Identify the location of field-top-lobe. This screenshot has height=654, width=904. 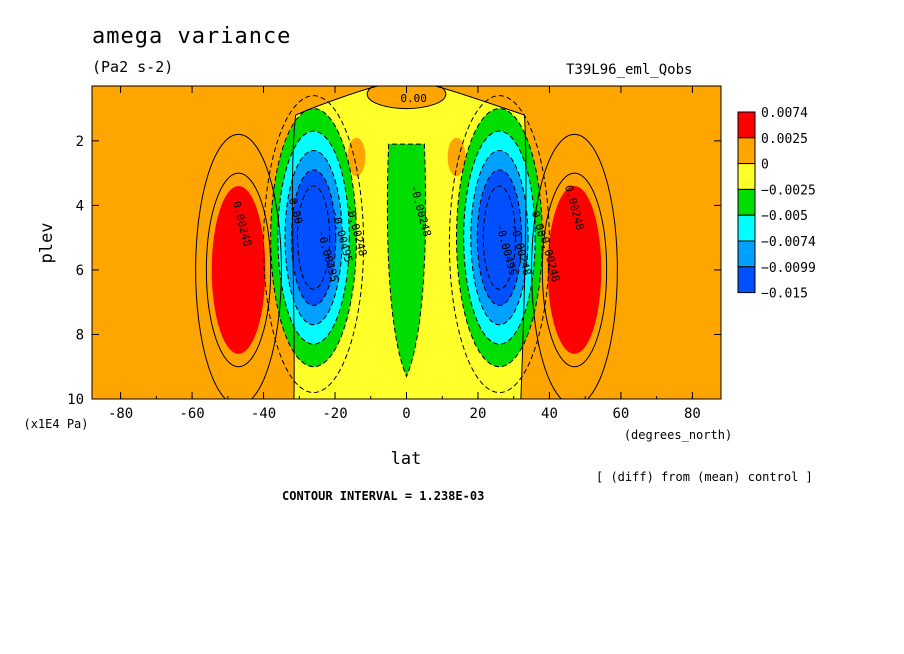
(406, 97).